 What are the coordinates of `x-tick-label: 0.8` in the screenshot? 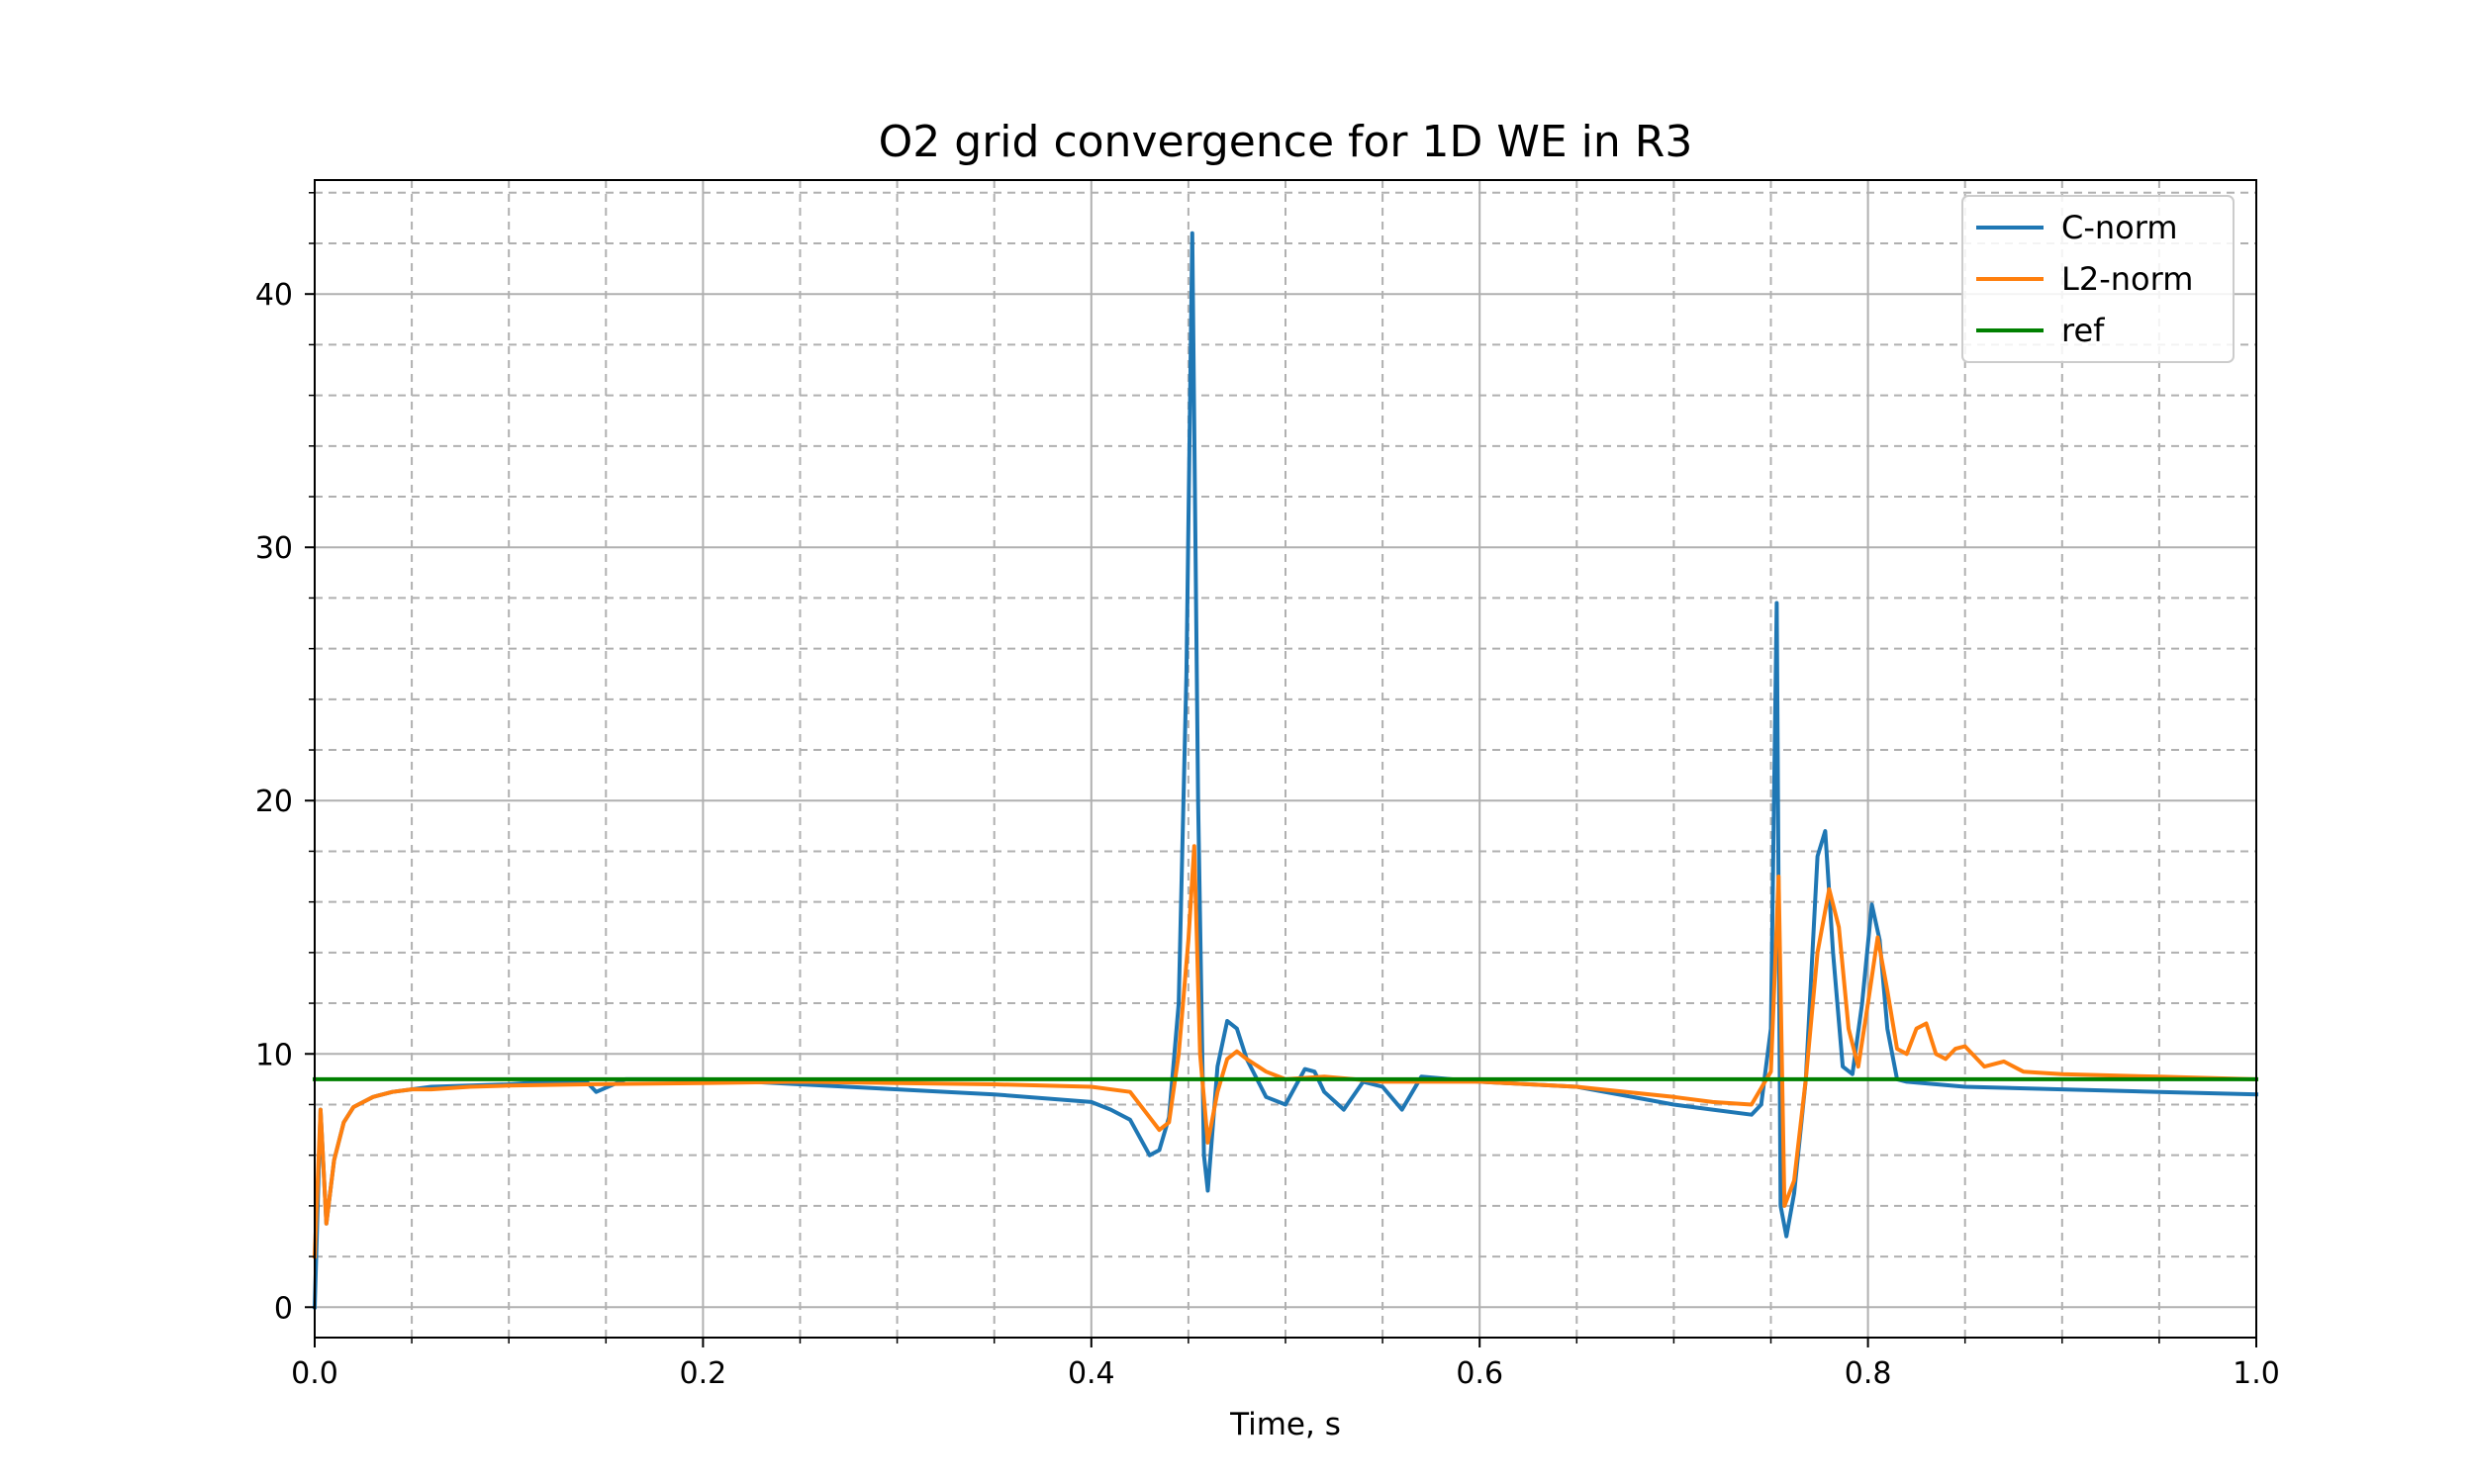 It's located at (1869, 1373).